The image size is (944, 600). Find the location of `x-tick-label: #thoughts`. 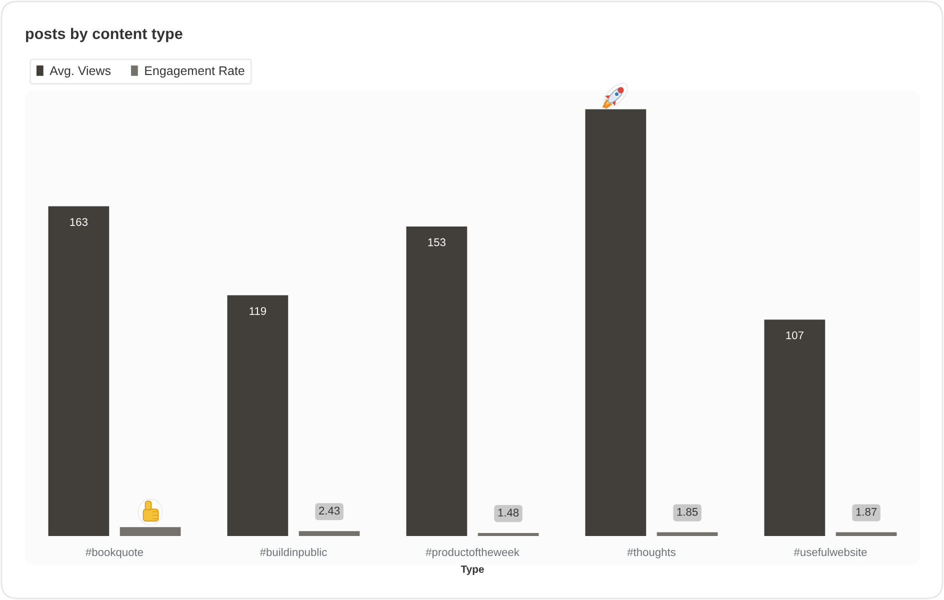

x-tick-label: #thoughts is located at coordinates (651, 553).